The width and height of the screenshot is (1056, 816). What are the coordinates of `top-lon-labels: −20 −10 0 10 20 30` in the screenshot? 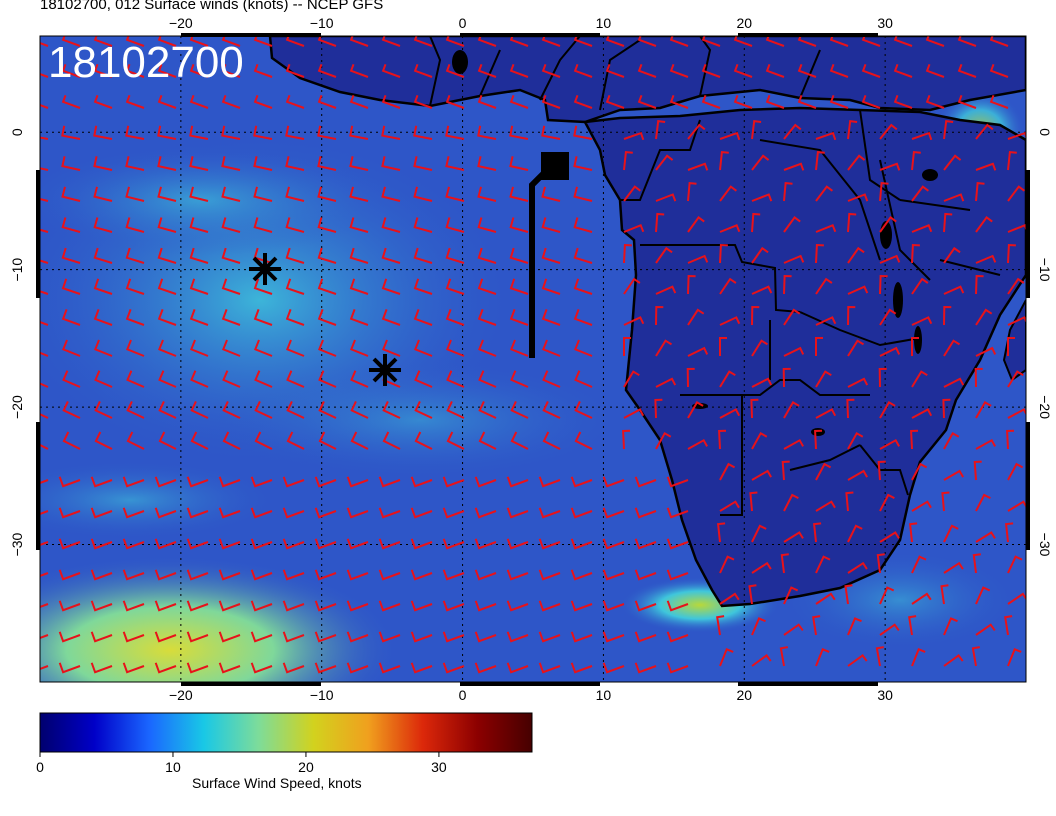 It's located at (531, 23).